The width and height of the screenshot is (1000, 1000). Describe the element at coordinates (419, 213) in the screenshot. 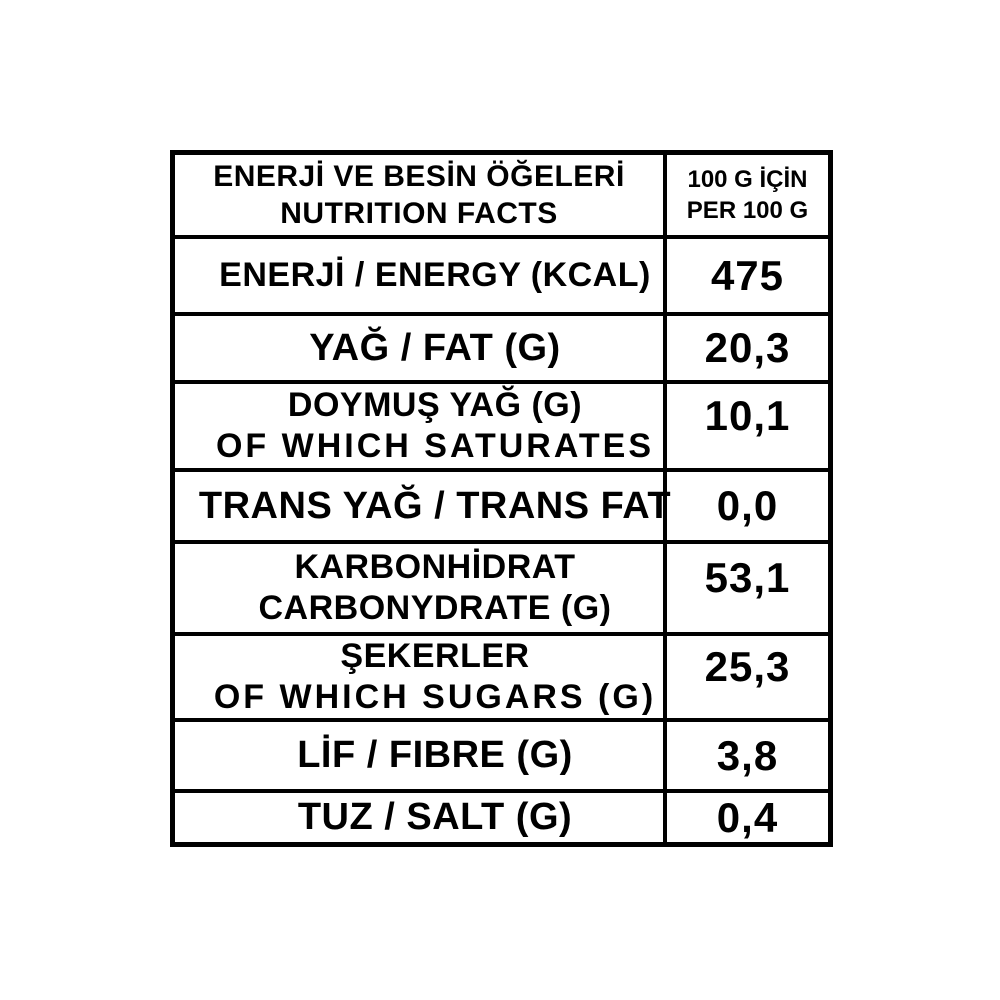

I see `header-title-line2: NUTRITION FACTS` at that location.